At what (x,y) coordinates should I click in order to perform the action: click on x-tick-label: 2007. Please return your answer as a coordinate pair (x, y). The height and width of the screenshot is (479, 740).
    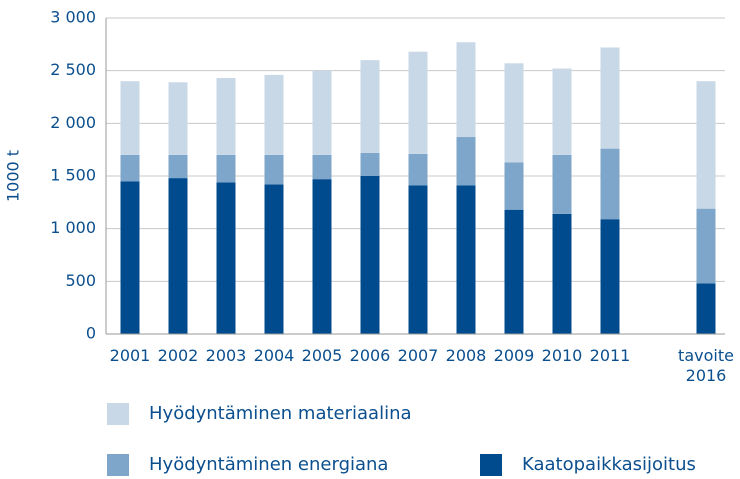
    Looking at the image, I should click on (418, 355).